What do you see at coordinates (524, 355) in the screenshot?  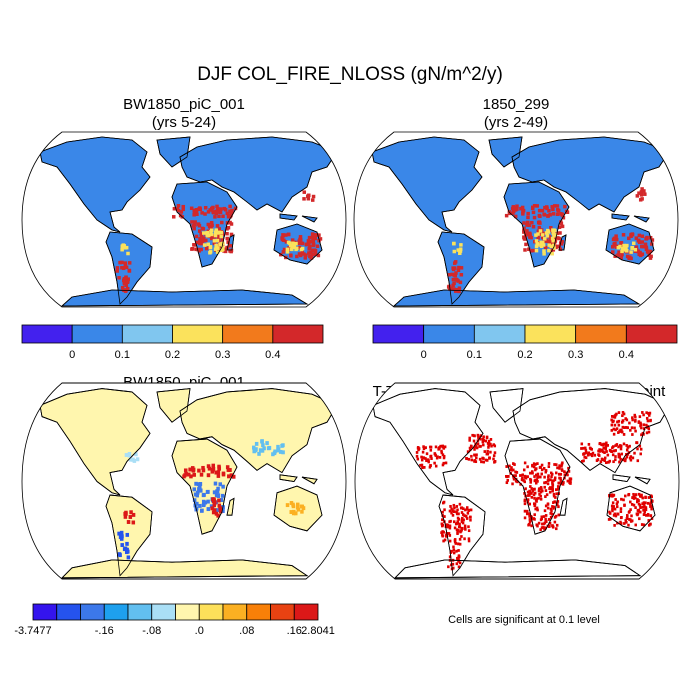 I see `colorbar-label: 0.2` at bounding box center [524, 355].